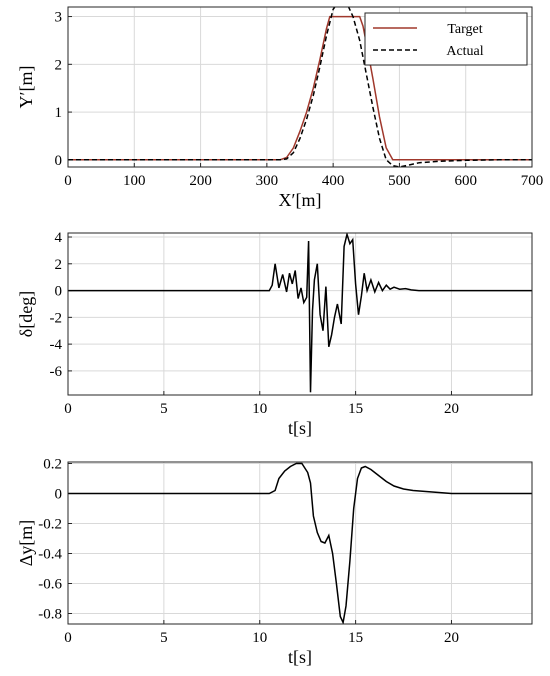 The image size is (550, 676). What do you see at coordinates (26, 87) in the screenshot?
I see `y-axis-label: Y′[m]` at bounding box center [26, 87].